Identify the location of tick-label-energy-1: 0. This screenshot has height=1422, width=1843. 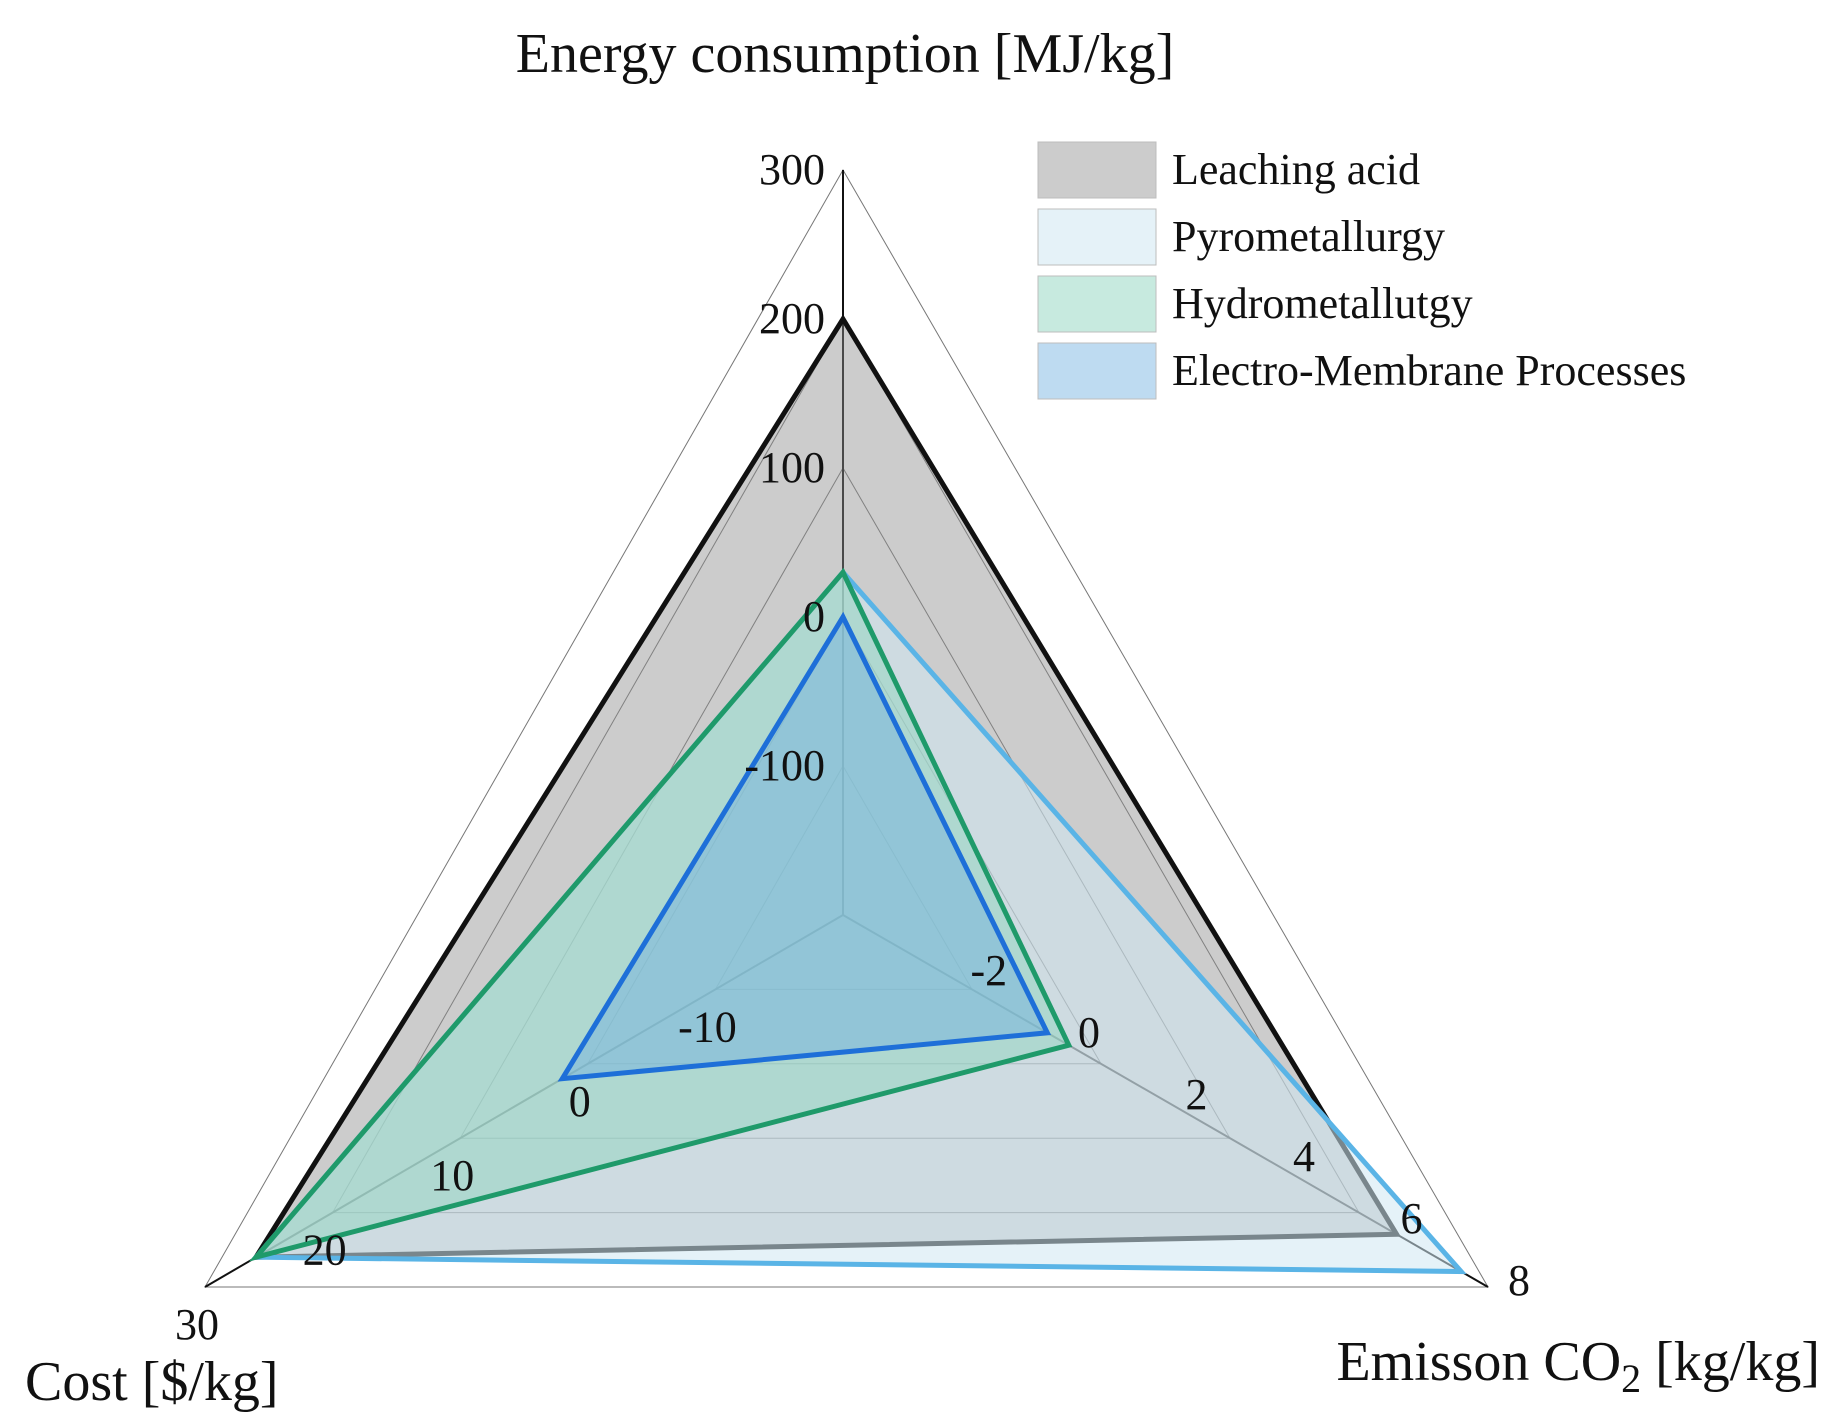
(814, 616).